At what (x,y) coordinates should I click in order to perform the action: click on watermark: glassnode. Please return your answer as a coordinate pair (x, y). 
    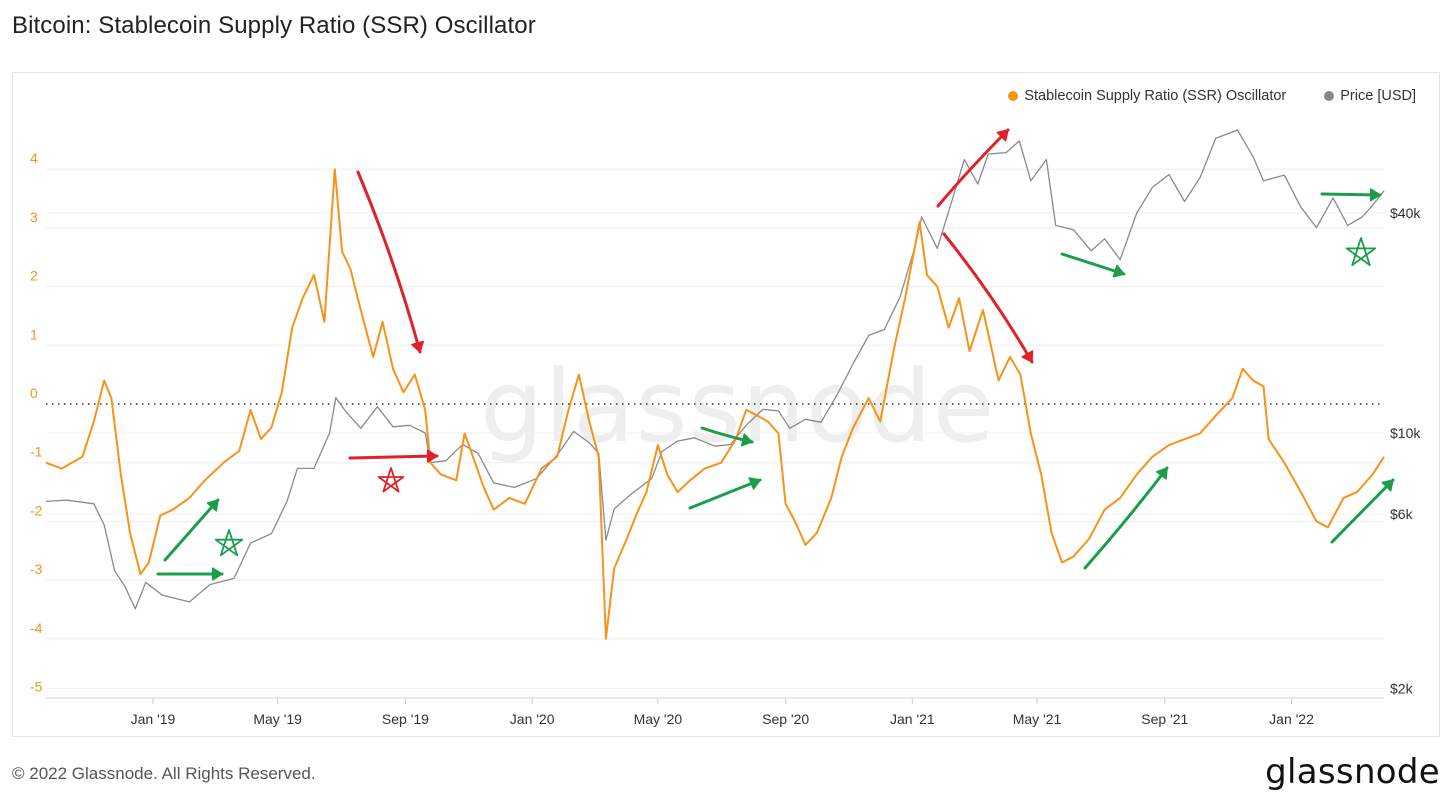
    Looking at the image, I should click on (738, 406).